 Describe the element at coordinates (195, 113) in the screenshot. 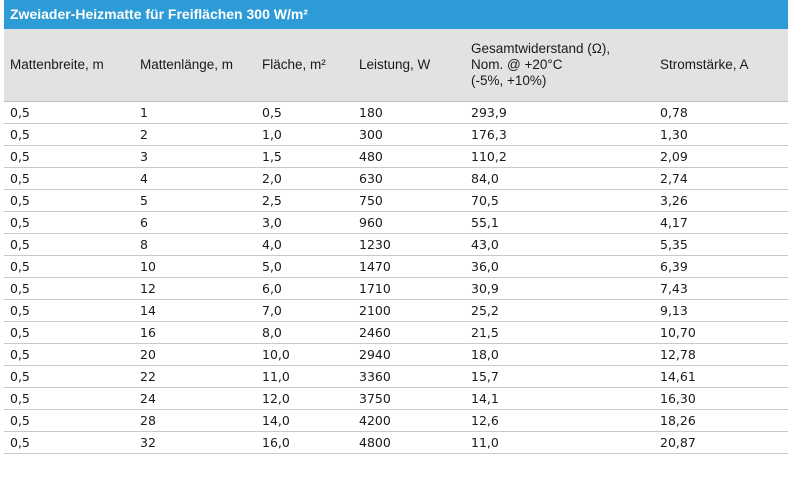

I see `cell-mattenlaenge: 1` at that location.